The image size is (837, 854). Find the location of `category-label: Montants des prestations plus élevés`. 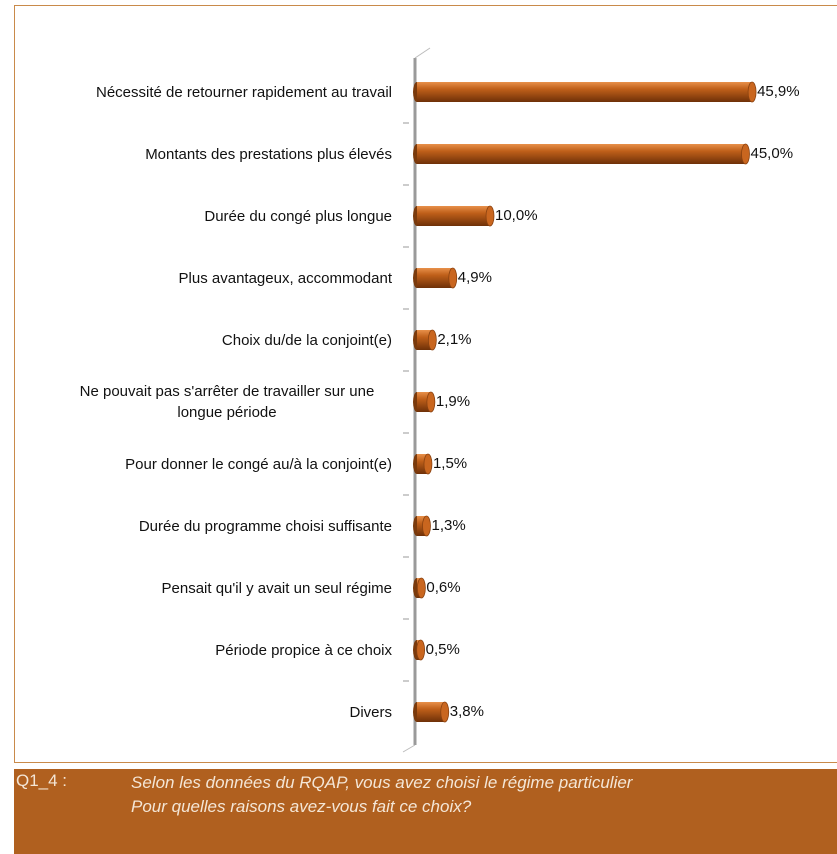

category-label: Montants des prestations plus élevés is located at coordinates (222, 154).